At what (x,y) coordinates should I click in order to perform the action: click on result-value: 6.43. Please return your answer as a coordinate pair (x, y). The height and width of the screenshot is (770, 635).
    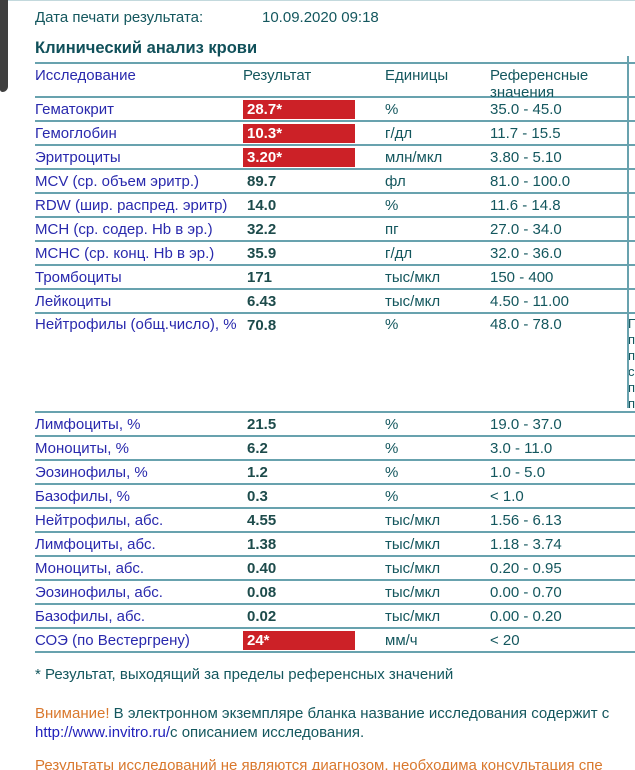
    Looking at the image, I should click on (262, 301).